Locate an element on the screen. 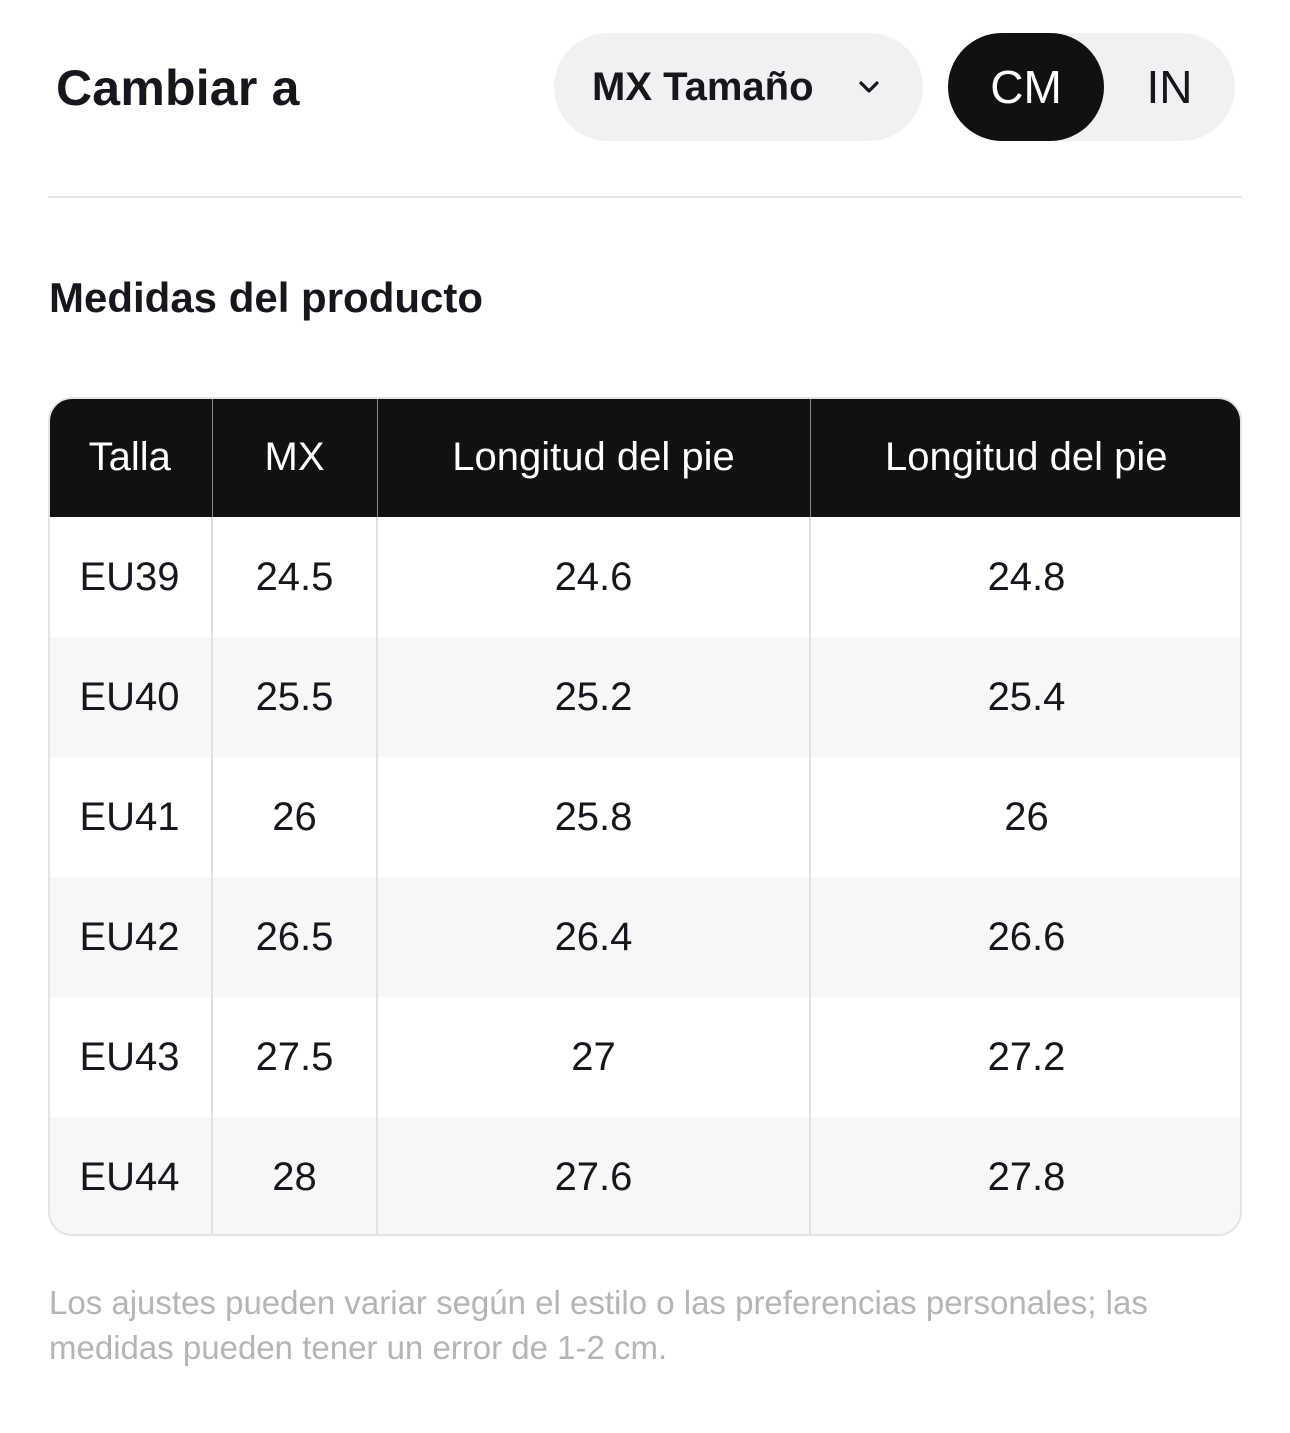 This screenshot has height=1433, width=1290. table-row: EU39 24.5 24.6 24.8 is located at coordinates (645, 577).